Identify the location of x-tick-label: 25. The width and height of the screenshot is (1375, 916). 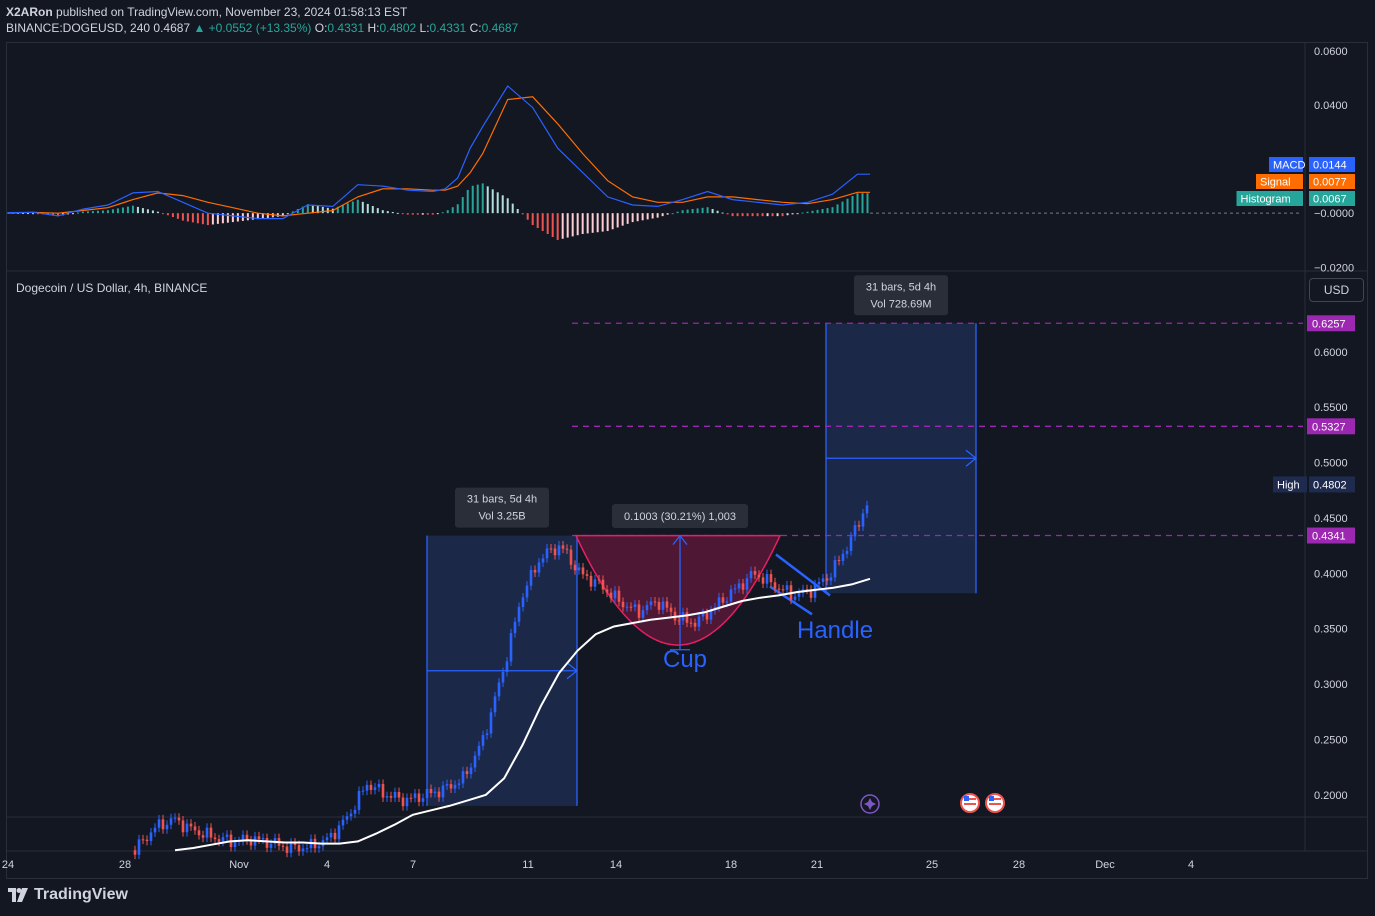
(932, 865).